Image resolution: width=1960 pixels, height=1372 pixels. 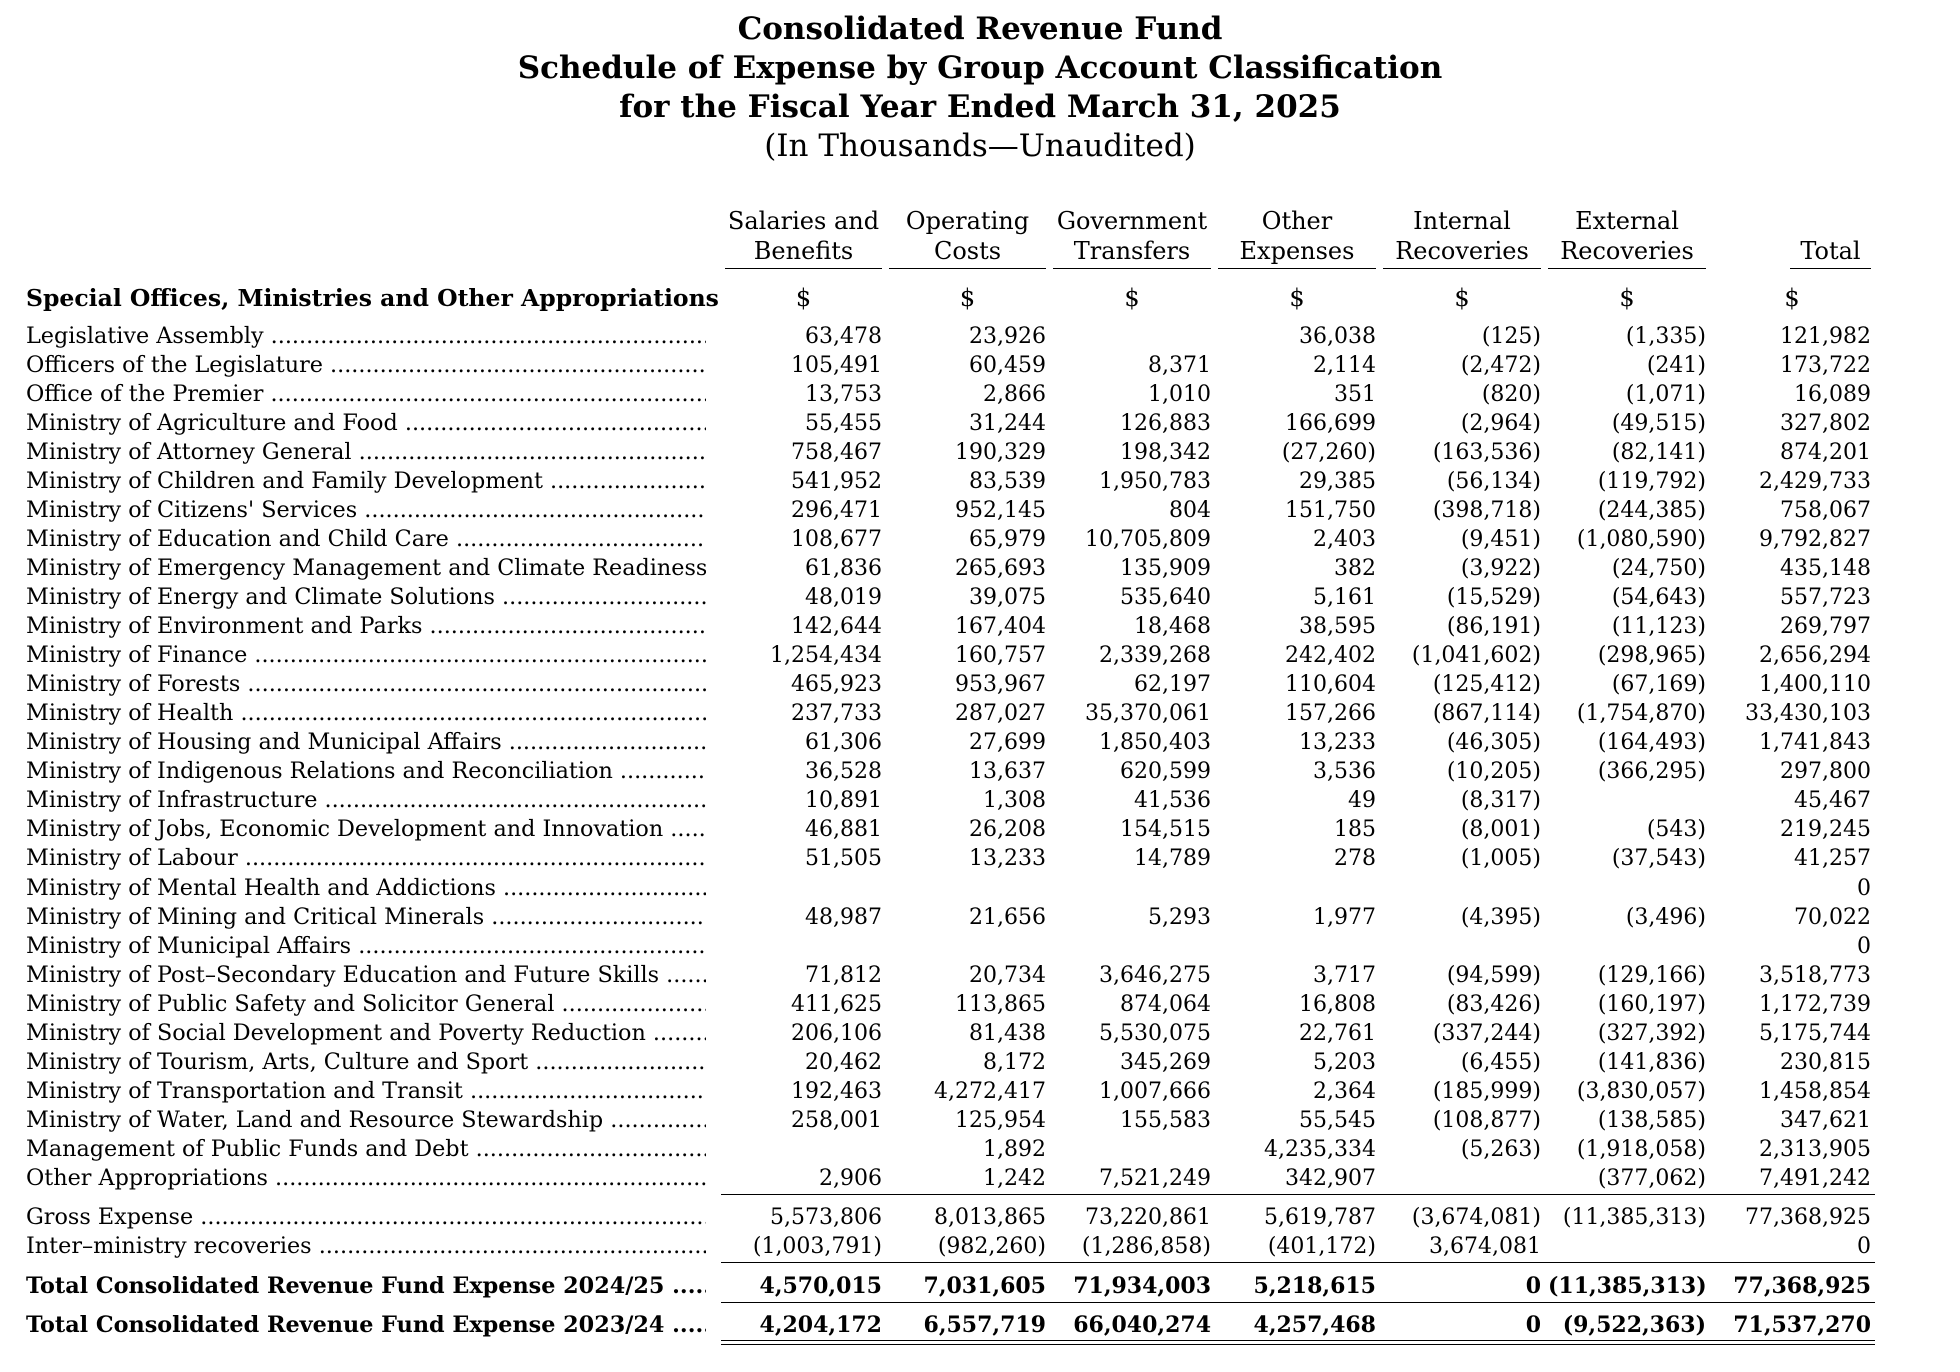 I want to click on table-cell: 151,750, so click(x=1330, y=510).